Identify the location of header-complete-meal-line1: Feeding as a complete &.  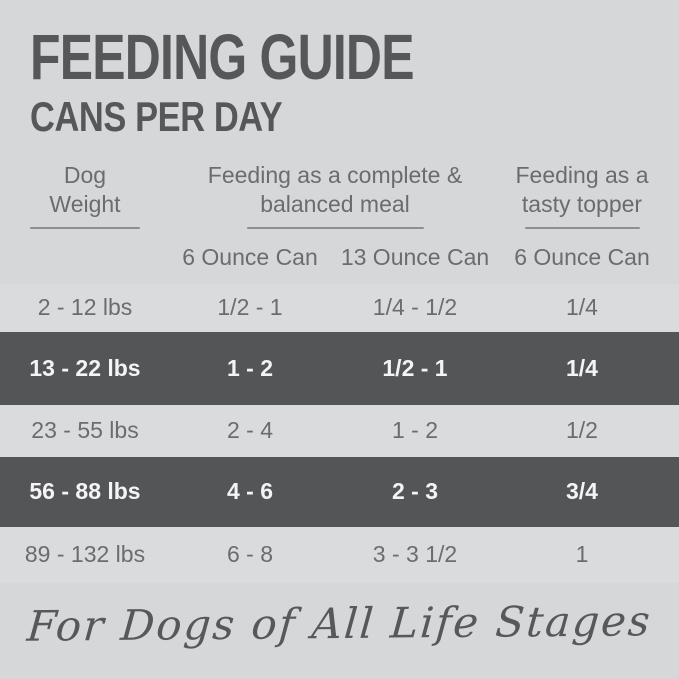
(335, 174).